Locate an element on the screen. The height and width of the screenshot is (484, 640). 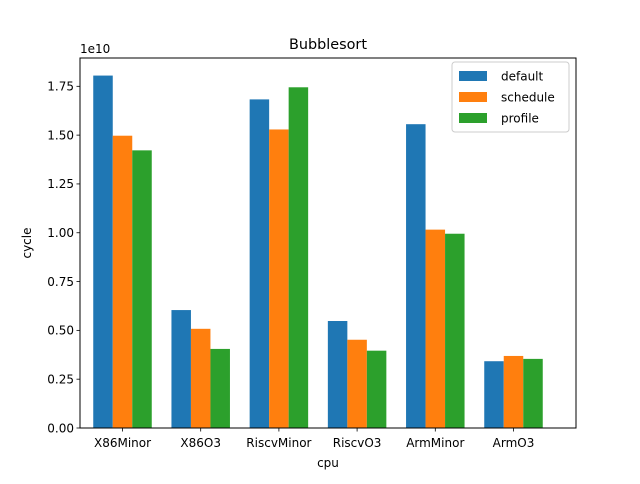
bar-default-RiscvO3 is located at coordinates (337, 374).